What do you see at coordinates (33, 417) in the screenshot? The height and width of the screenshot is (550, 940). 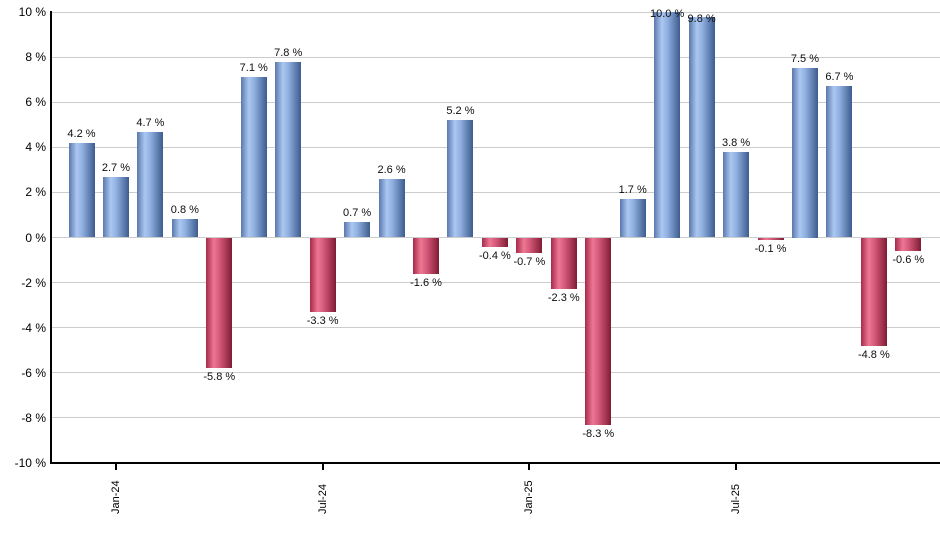 I see `y-axis-tick-label: -8 %` at bounding box center [33, 417].